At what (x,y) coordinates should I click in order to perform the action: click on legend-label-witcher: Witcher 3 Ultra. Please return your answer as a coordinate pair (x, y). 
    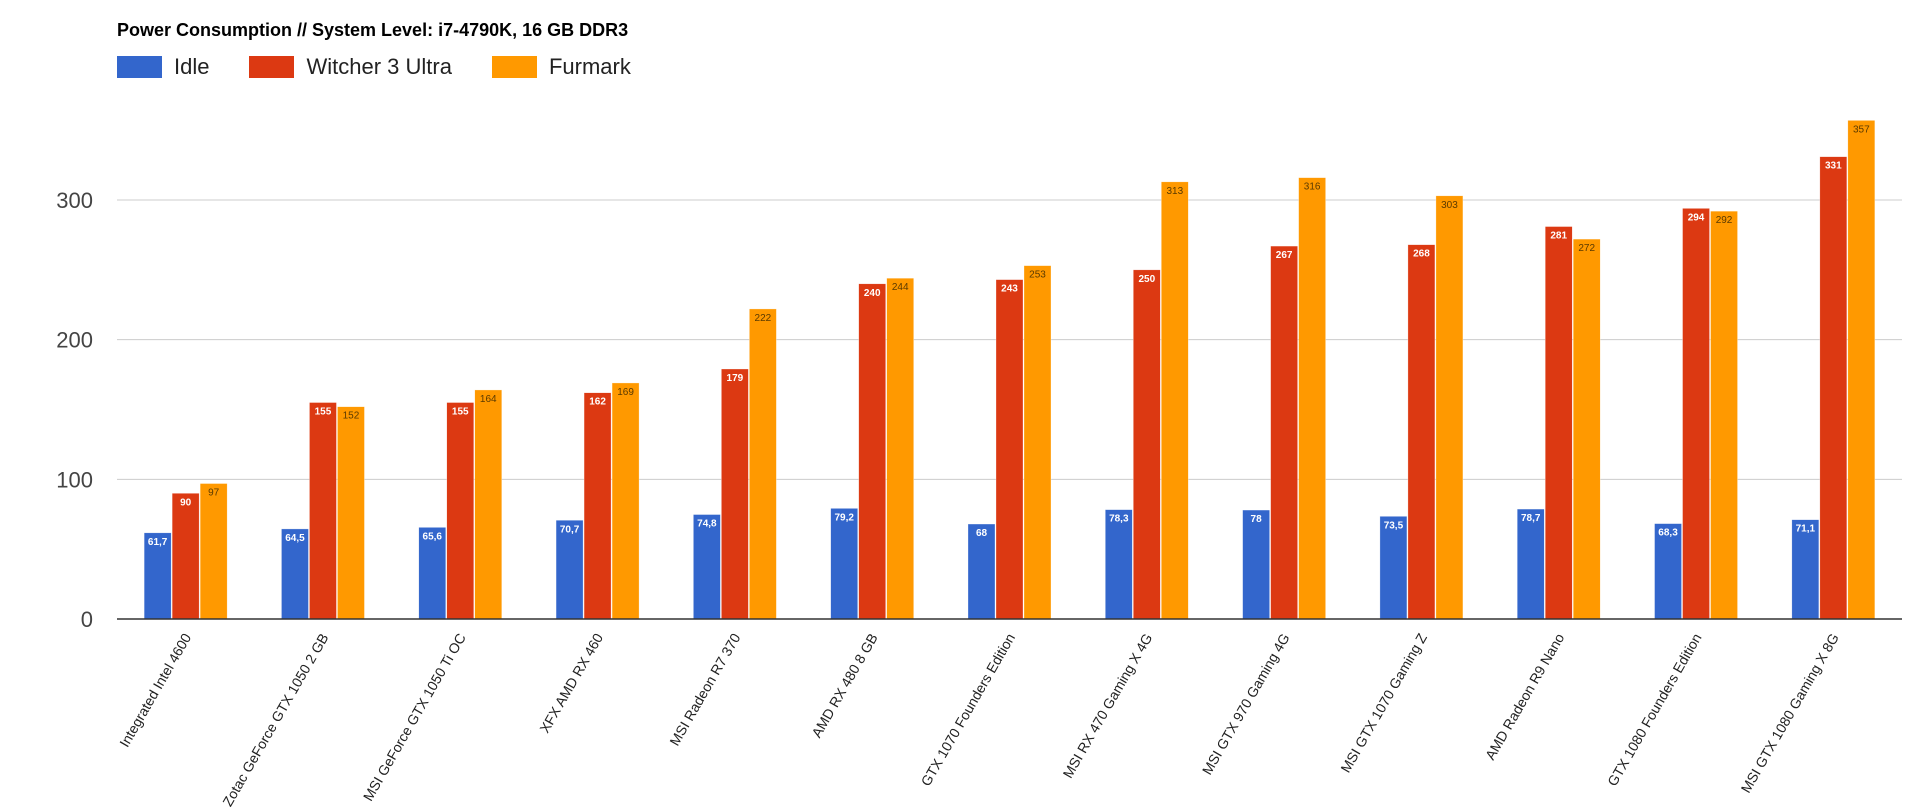
    Looking at the image, I should click on (379, 66).